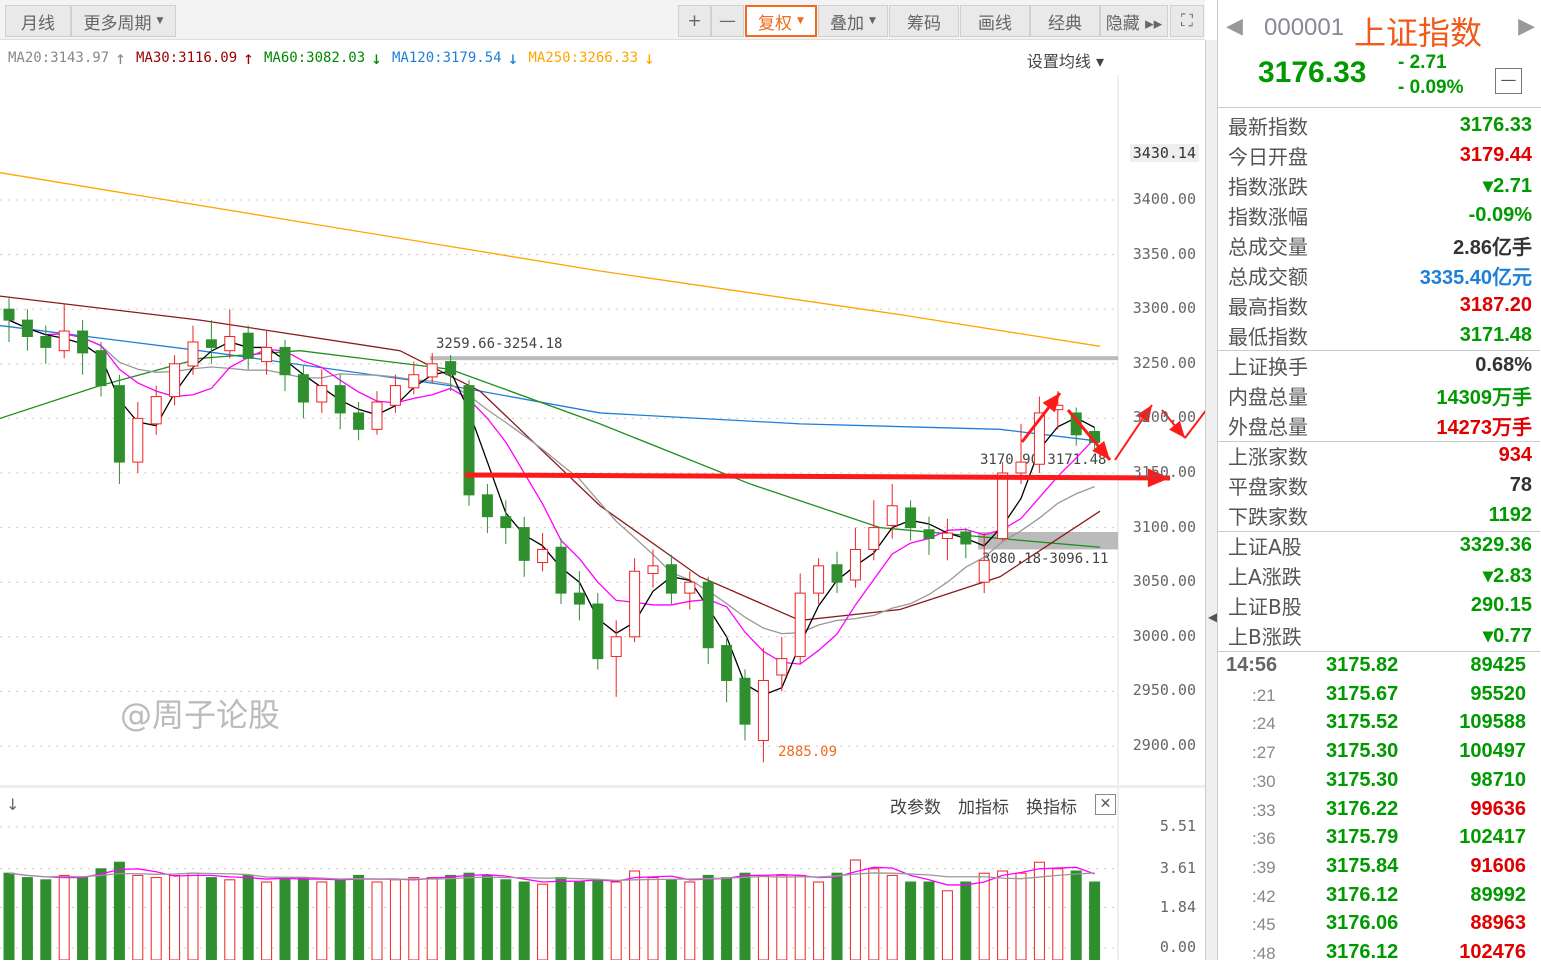 This screenshot has height=970, width=1541. Describe the element at coordinates (200, 715) in the screenshot. I see `watermark: @周子论股` at that location.